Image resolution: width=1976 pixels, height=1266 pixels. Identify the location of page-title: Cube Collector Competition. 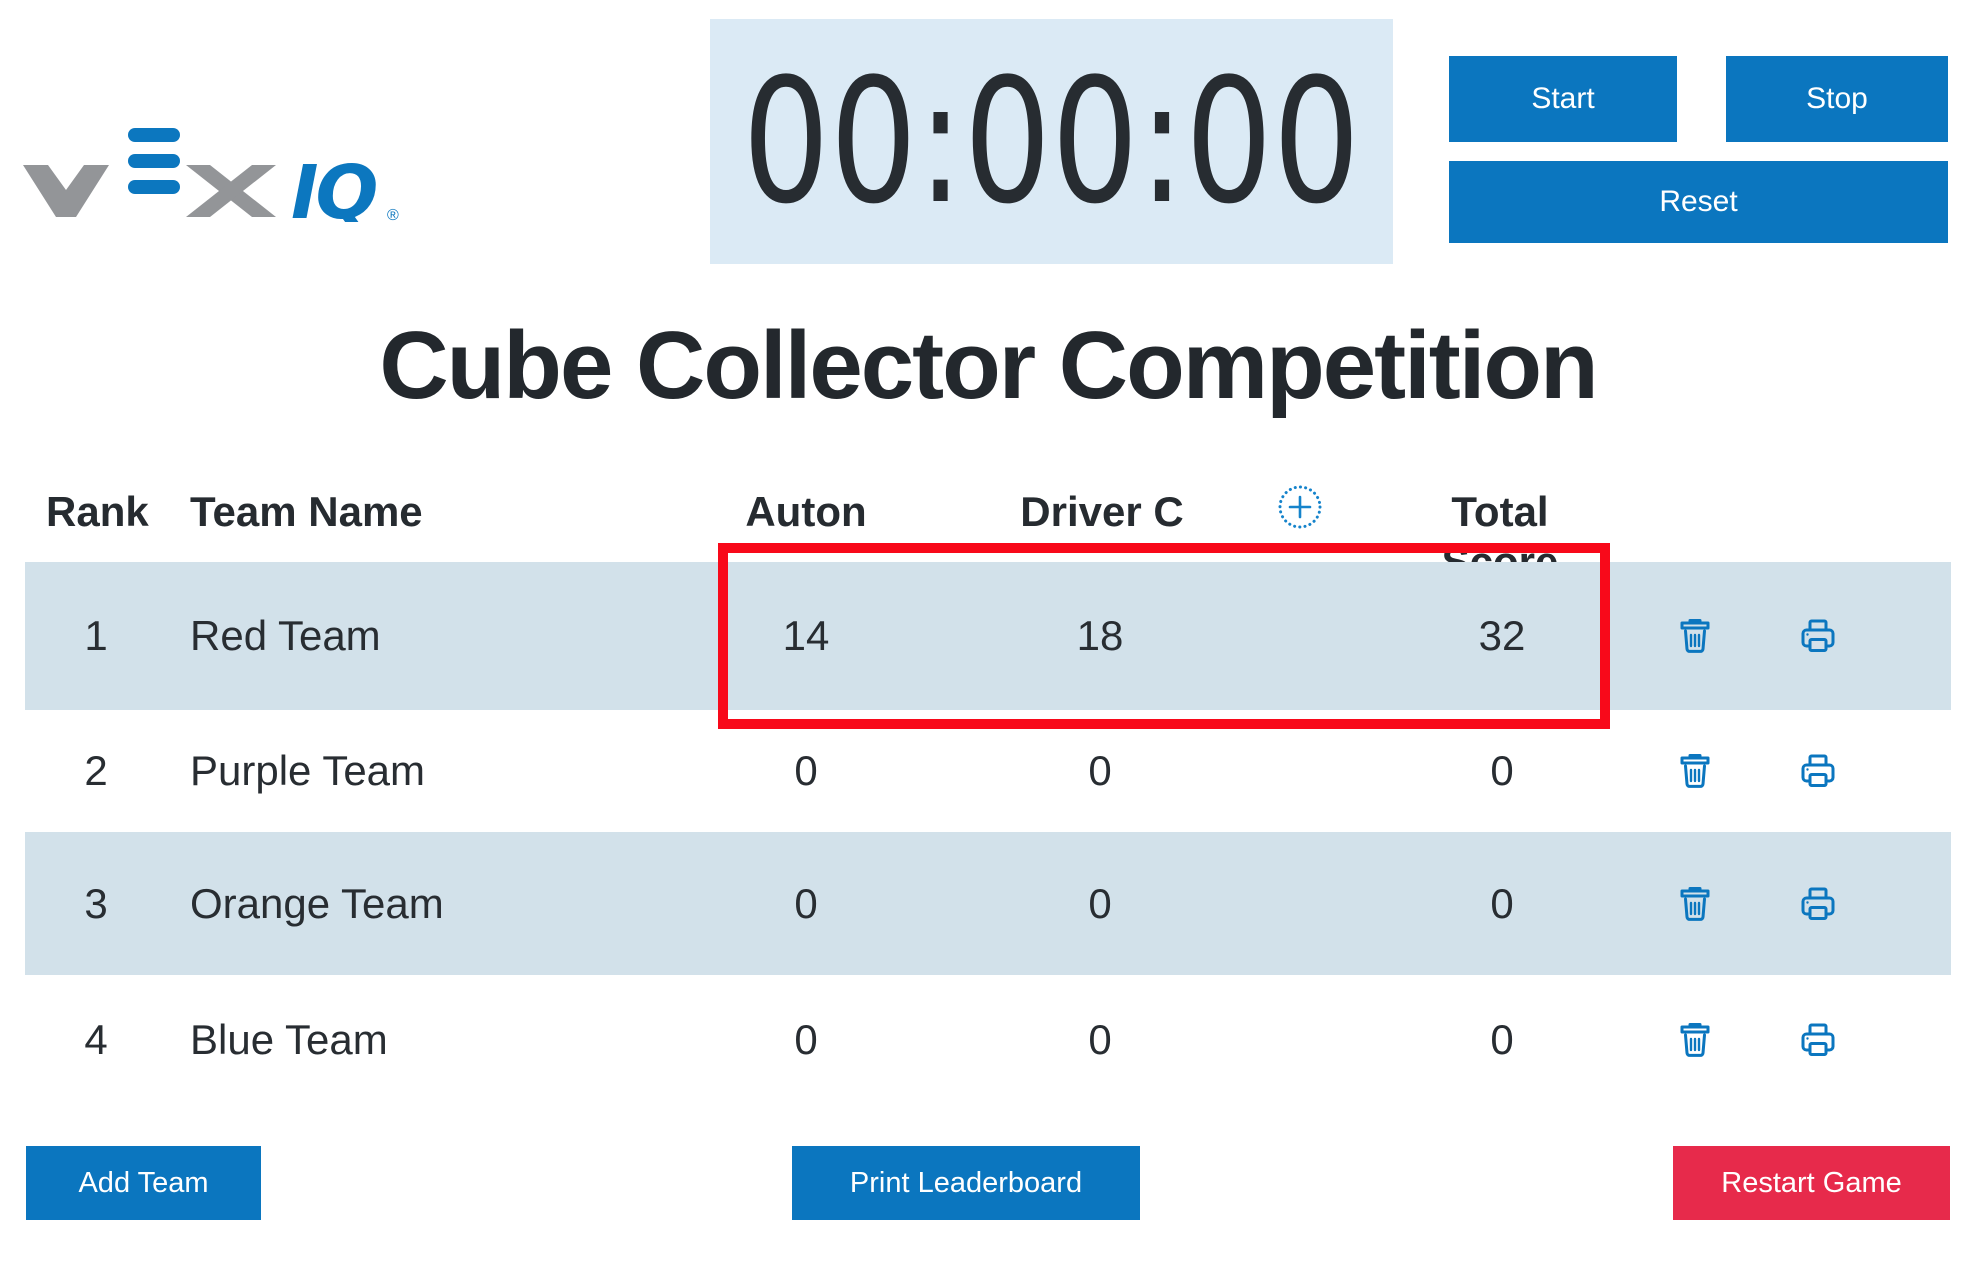
(988, 365).